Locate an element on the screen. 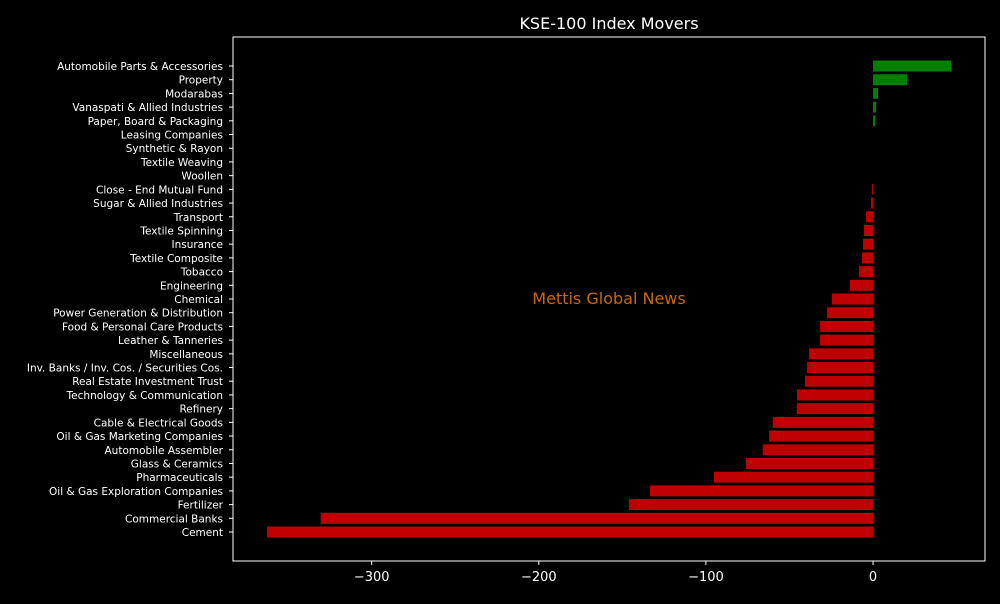 The image size is (1000, 604). y-tick-label: Synthetic & Rayon is located at coordinates (174, 149).